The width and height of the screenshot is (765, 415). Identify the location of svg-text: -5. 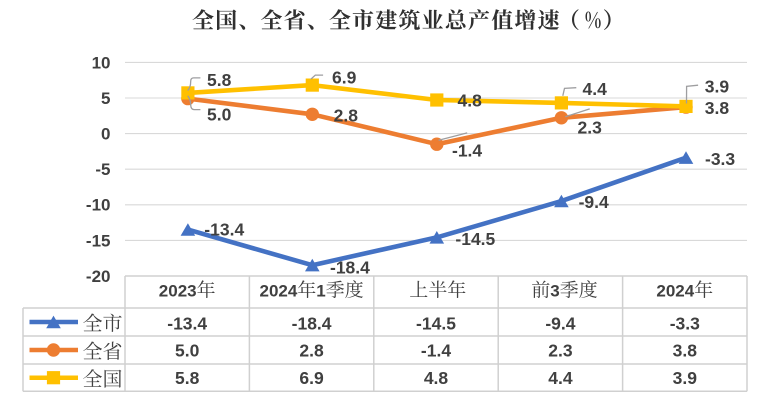
(102, 169).